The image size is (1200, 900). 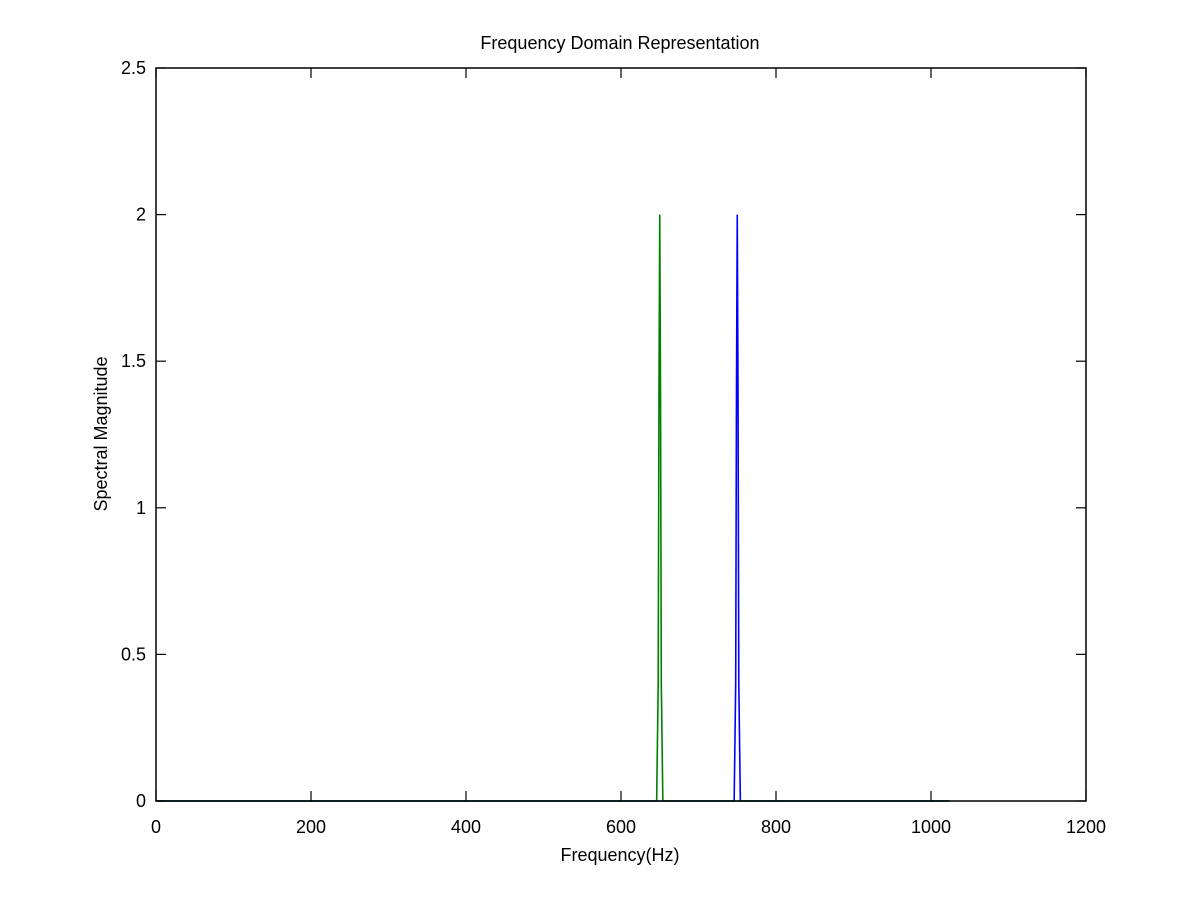 What do you see at coordinates (776, 827) in the screenshot?
I see `x-tick-label: 800` at bounding box center [776, 827].